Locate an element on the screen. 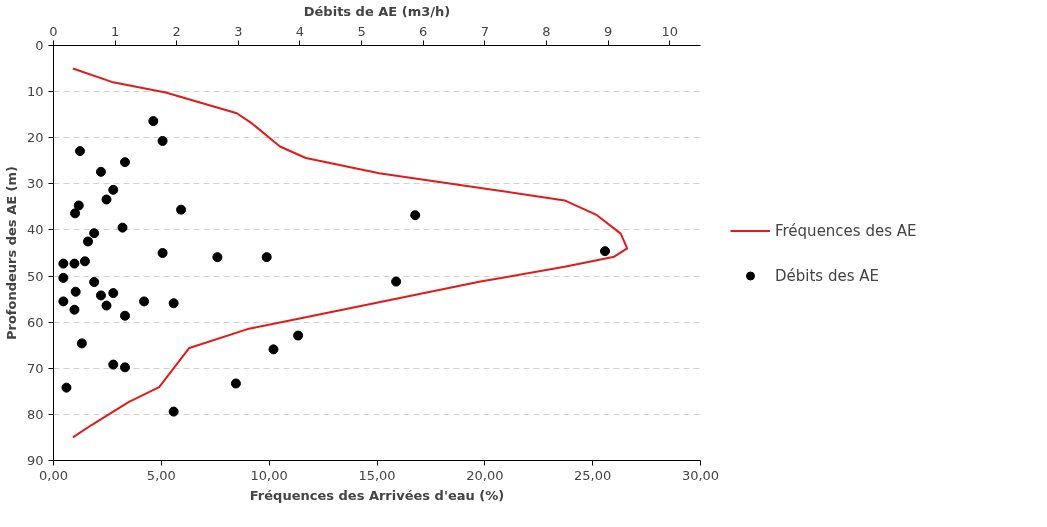 This screenshot has height=527, width=1047. x2-tick-label: 6 is located at coordinates (423, 31).